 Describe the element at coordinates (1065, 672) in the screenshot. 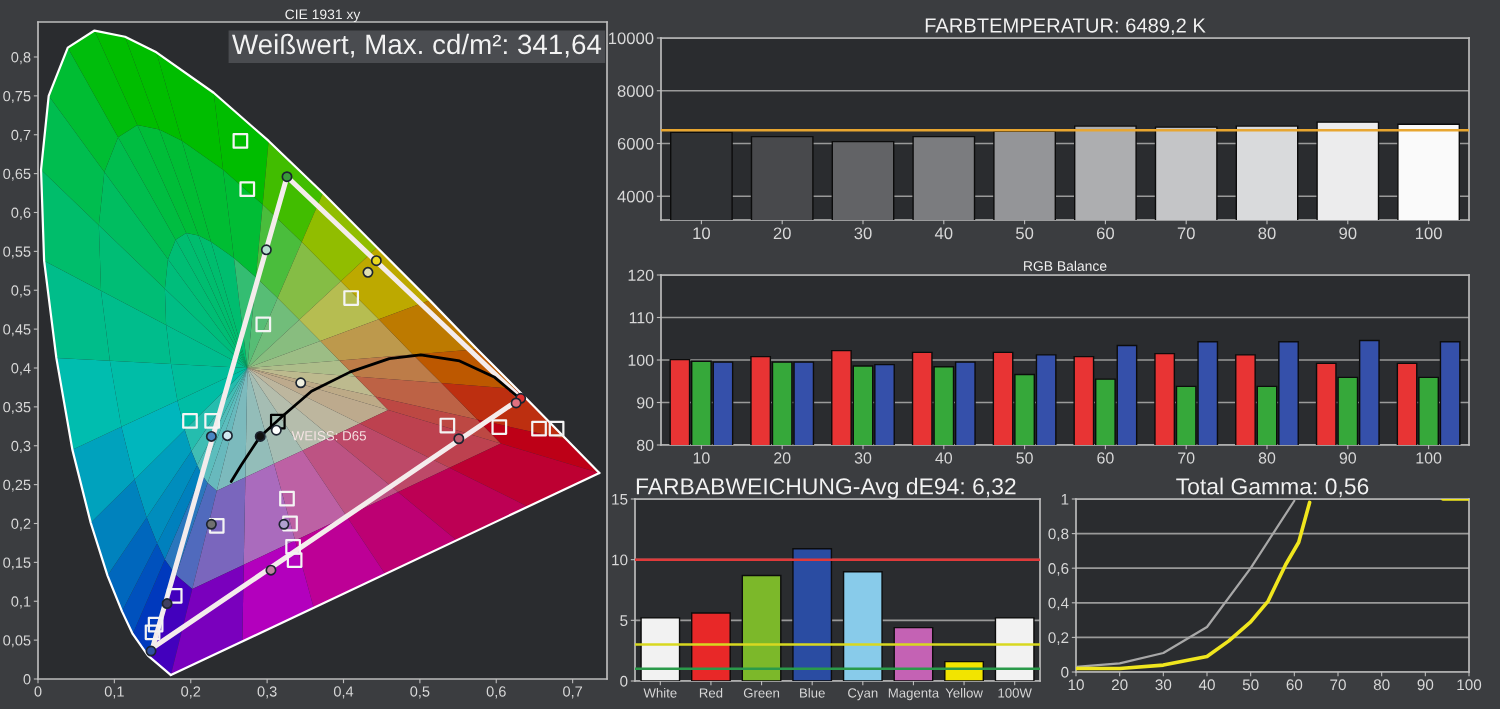

I see `y-tick-label: 0` at that location.